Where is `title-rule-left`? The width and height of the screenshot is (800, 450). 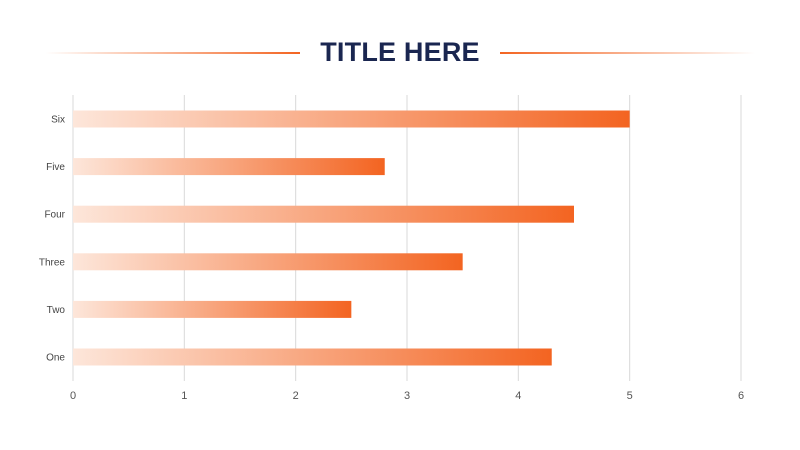
title-rule-left is located at coordinates (172, 53).